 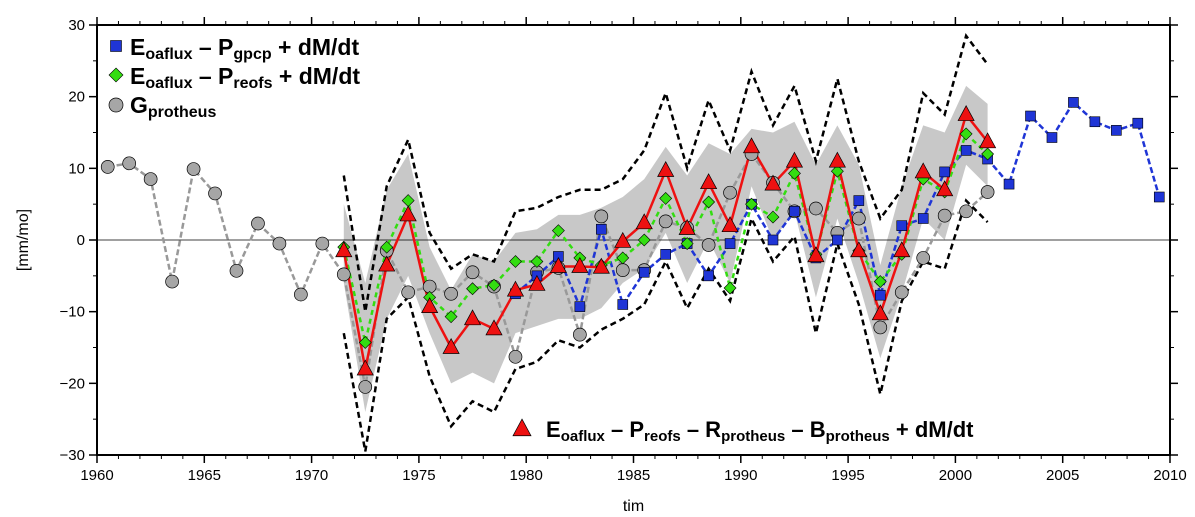 What do you see at coordinates (116, 46) in the screenshot?
I see `legend-marker-gpcp` at bounding box center [116, 46].